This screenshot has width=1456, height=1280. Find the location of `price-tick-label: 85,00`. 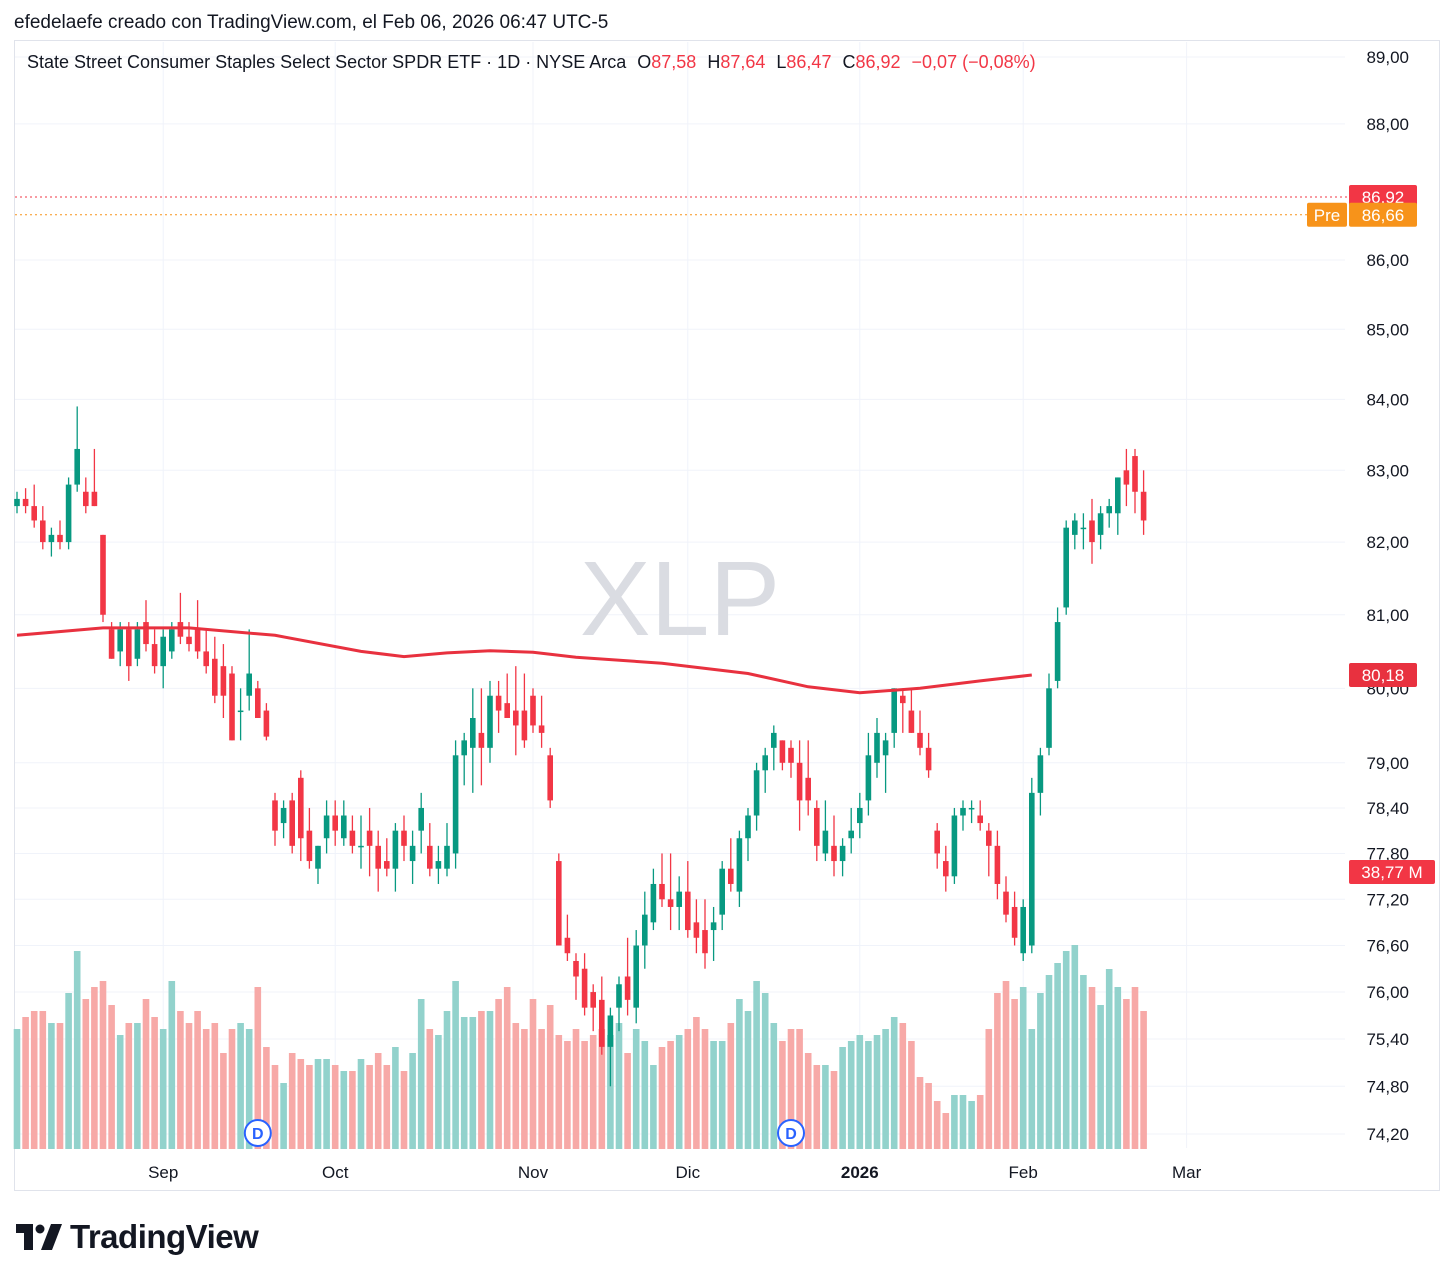

price-tick-label: 85,00 is located at coordinates (1387, 329).